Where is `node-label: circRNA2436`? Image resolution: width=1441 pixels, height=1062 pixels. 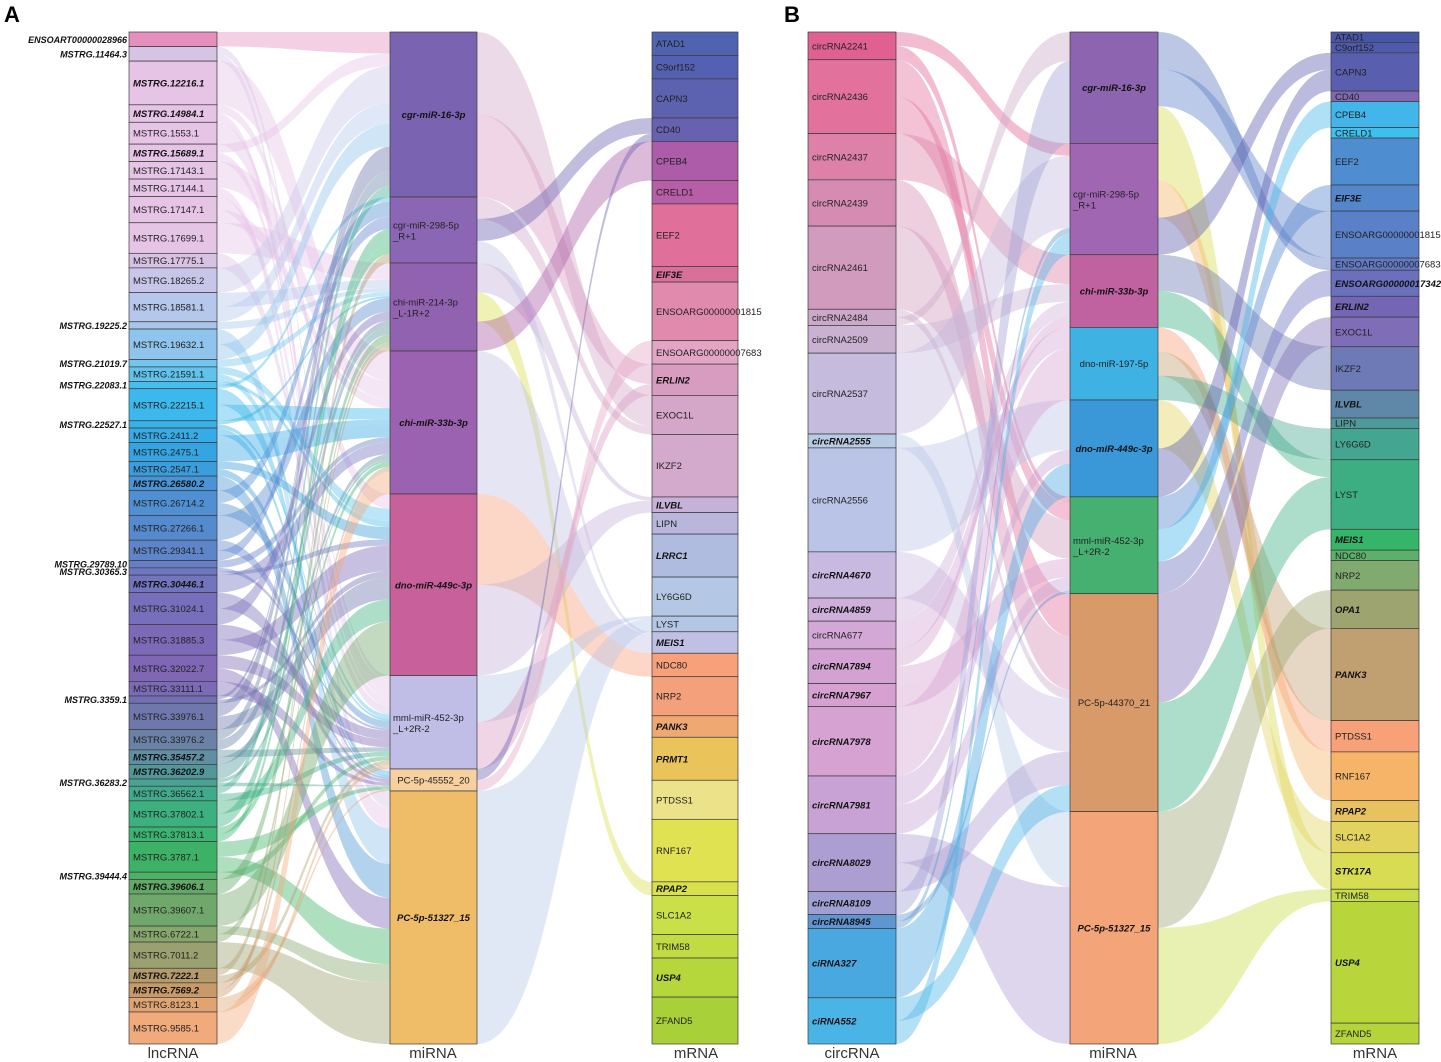
node-label: circRNA2436 is located at coordinates (840, 97).